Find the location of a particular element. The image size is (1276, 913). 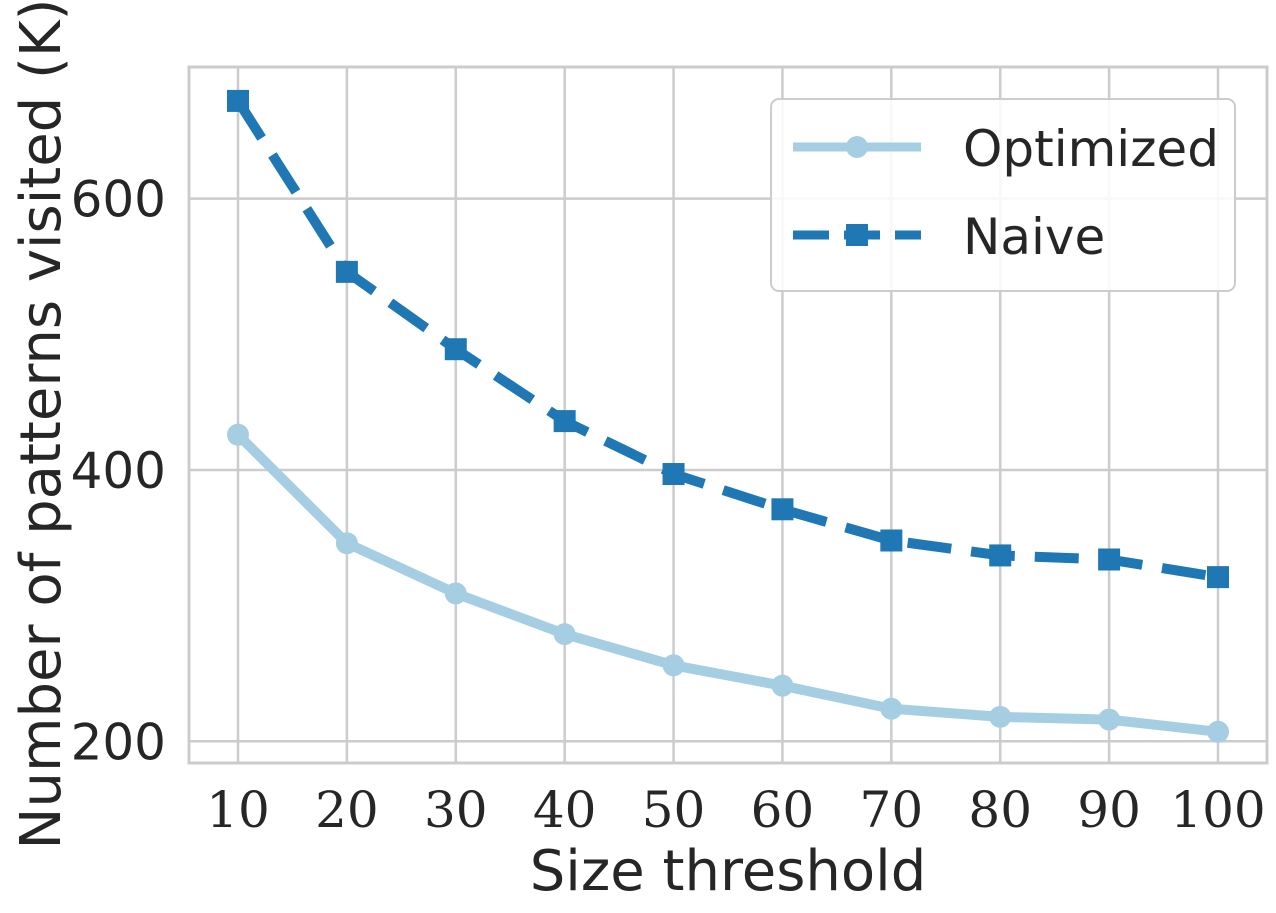

x-tick-label: 40 is located at coordinates (565, 810).